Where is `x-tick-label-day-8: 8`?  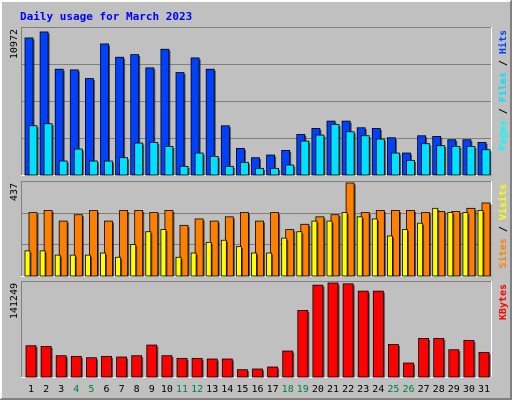 x-tick-label-day-8: 8 is located at coordinates (137, 389).